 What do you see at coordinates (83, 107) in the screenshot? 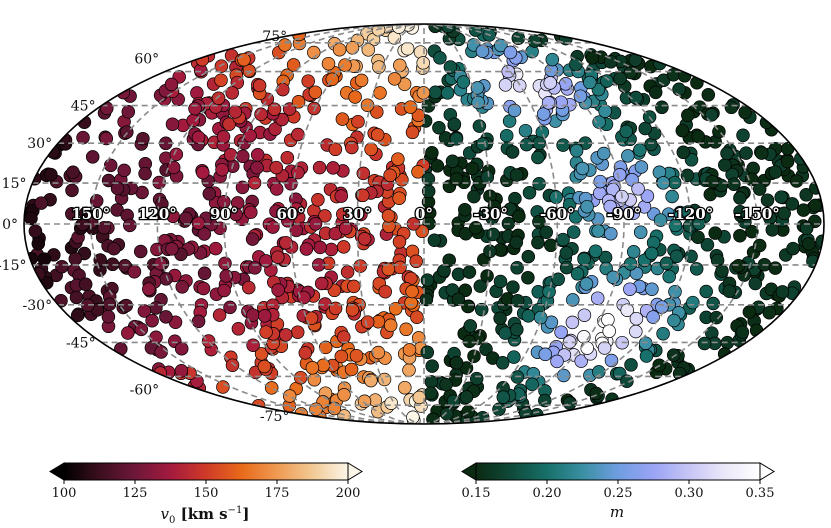
I see `latitude-label: 45°` at bounding box center [83, 107].